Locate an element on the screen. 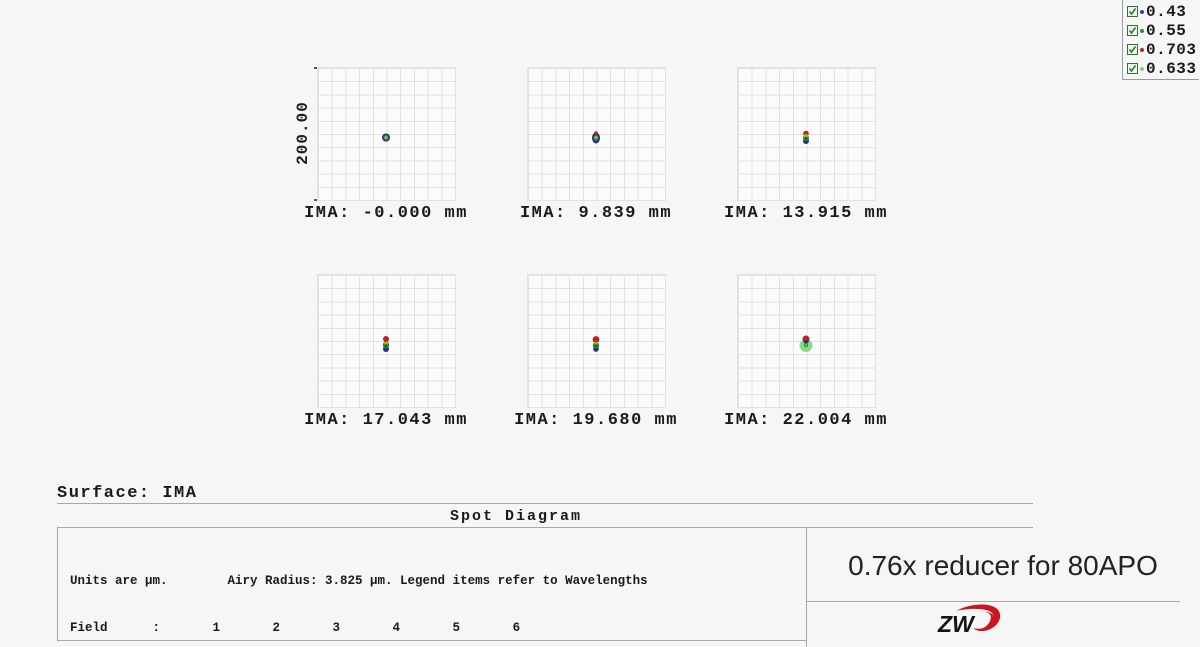  wavelength-label: 0.55 is located at coordinates (1166, 30).